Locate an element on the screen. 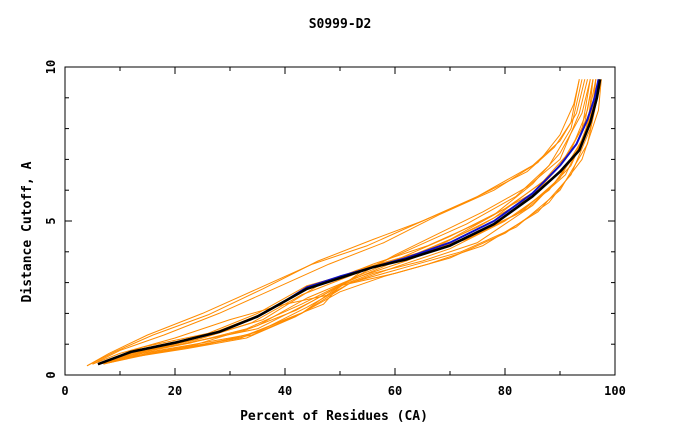  x-tick-label: 0 is located at coordinates (64, 391).